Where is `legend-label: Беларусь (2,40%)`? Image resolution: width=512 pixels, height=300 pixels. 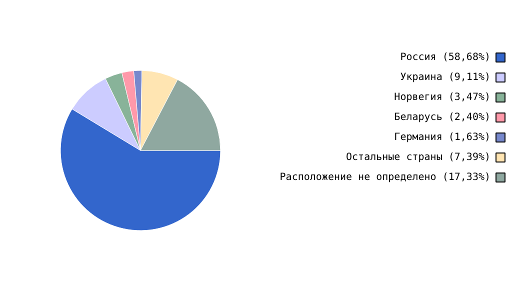 legend-label: Беларусь (2,40%) is located at coordinates (442, 117).